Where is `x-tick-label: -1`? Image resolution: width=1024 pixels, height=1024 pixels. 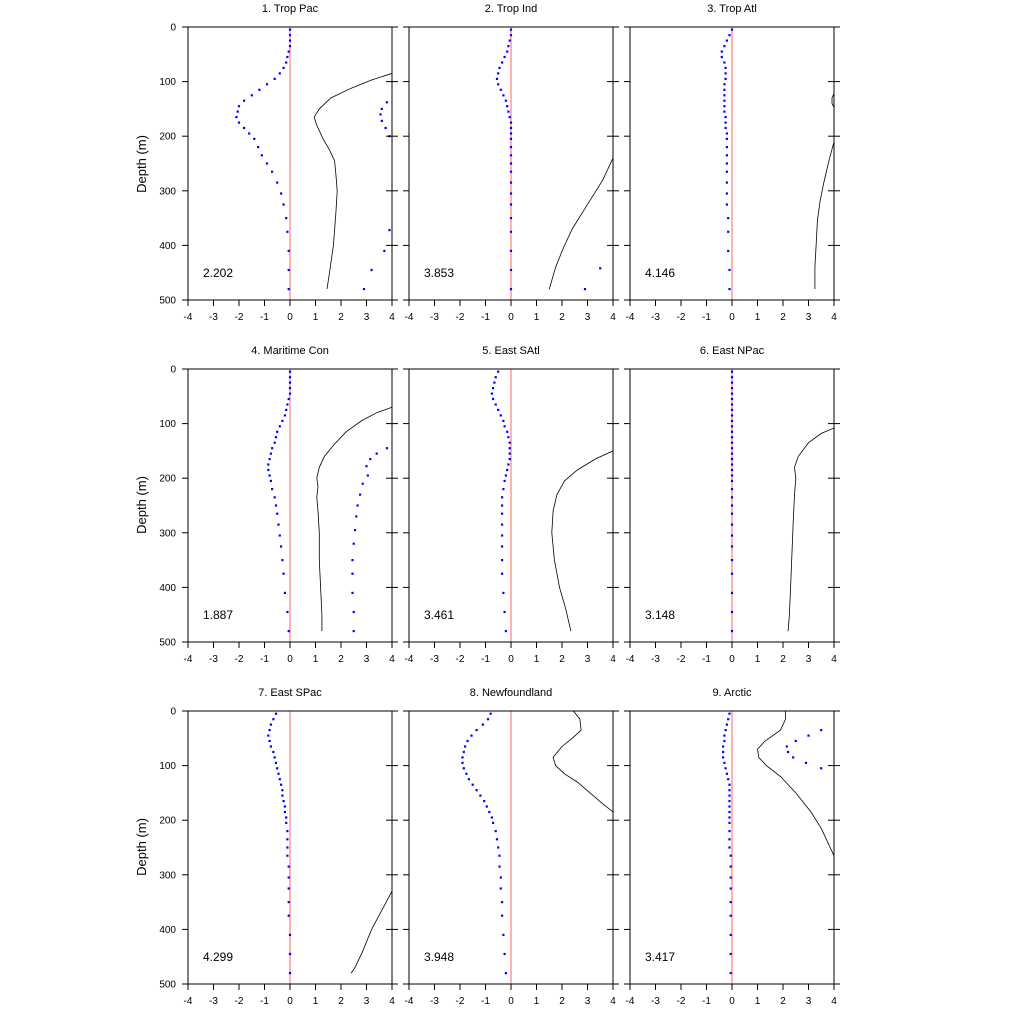
x-tick-label: -1 is located at coordinates (706, 1001).